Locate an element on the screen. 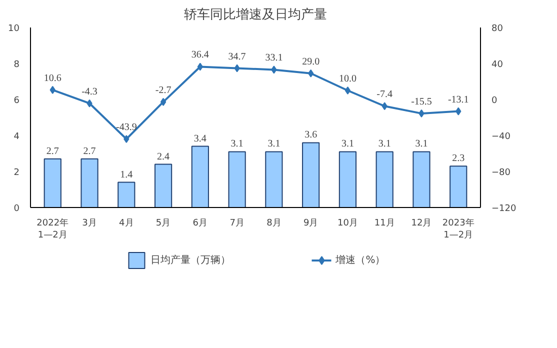  x-tick-label: 9月 is located at coordinates (310, 223).